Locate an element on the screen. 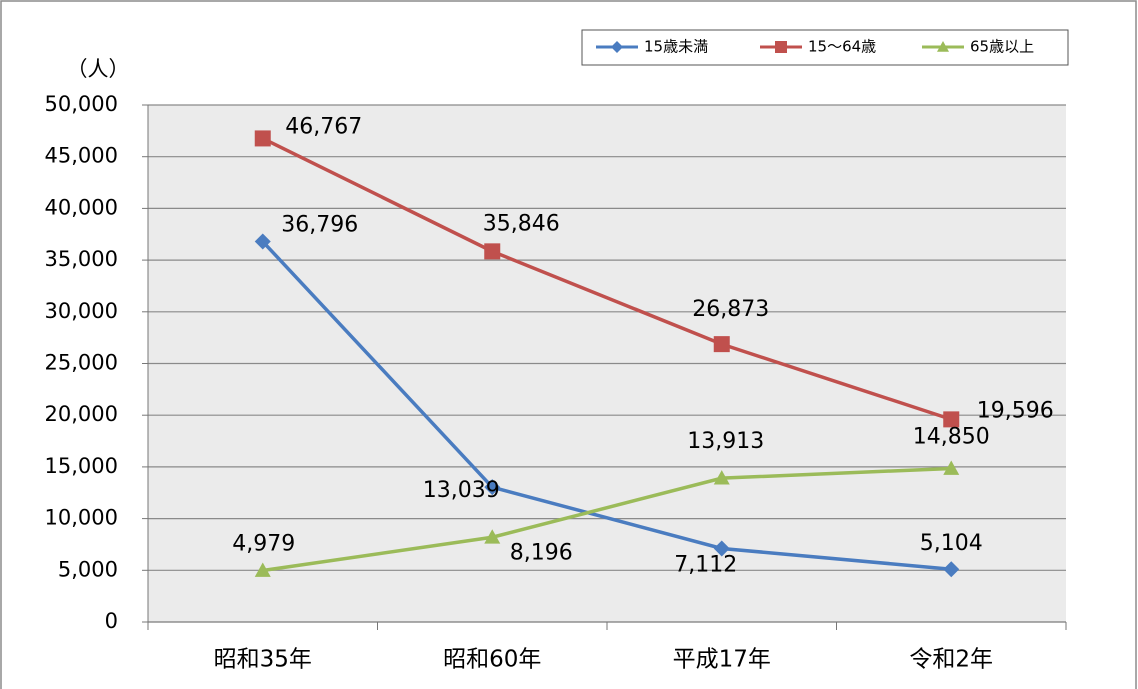 The image size is (1138, 689). data-label: 46,767 is located at coordinates (323, 126).